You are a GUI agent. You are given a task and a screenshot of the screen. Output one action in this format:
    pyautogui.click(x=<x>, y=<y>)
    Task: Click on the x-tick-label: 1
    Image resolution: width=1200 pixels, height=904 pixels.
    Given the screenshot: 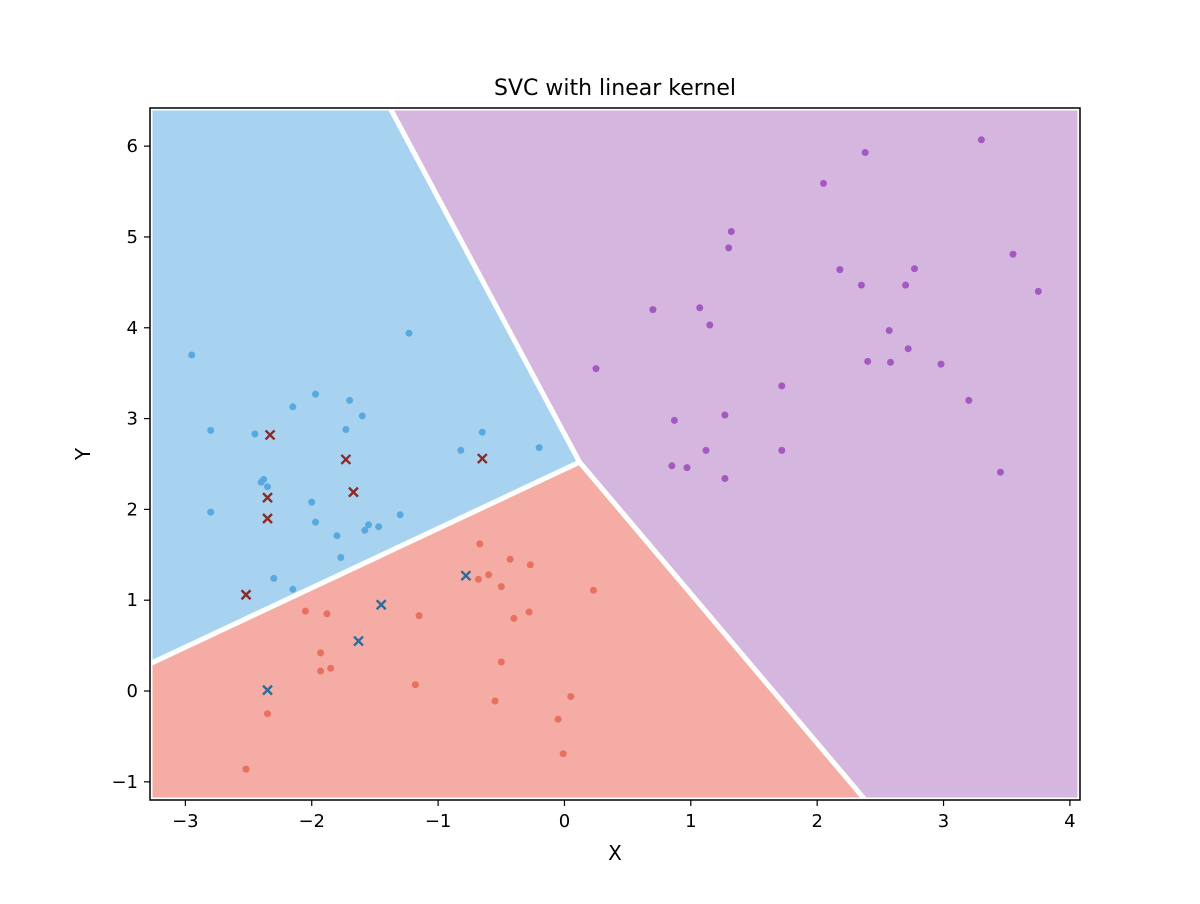 What is the action you would take?
    pyautogui.click(x=690, y=821)
    